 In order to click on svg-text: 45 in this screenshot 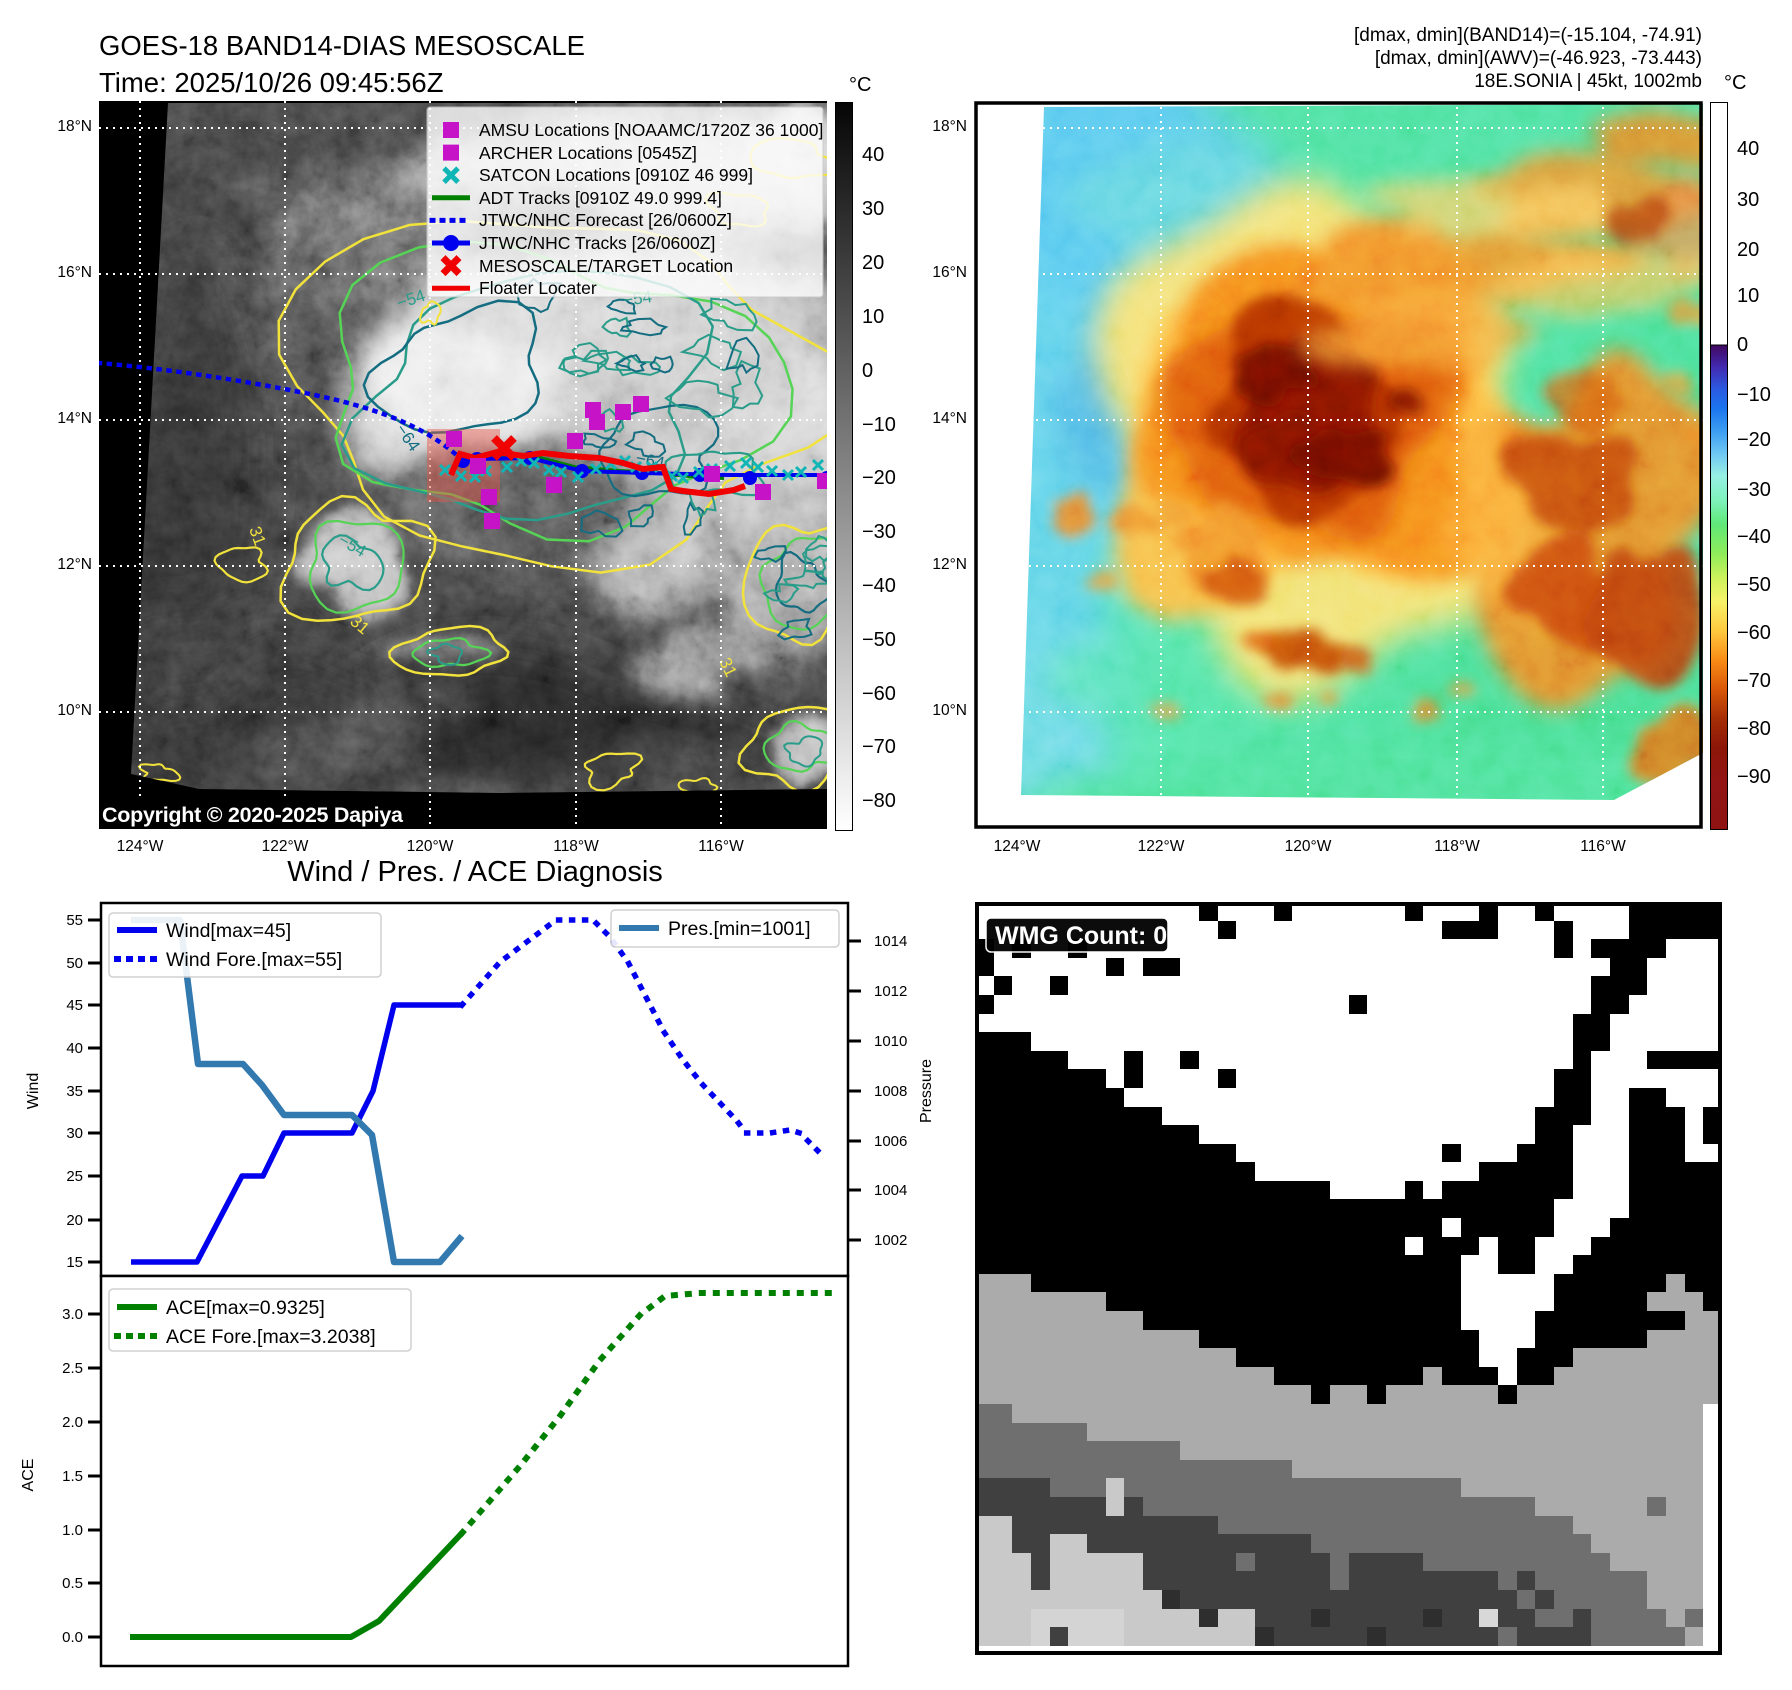, I will do `click(74, 1005)`.